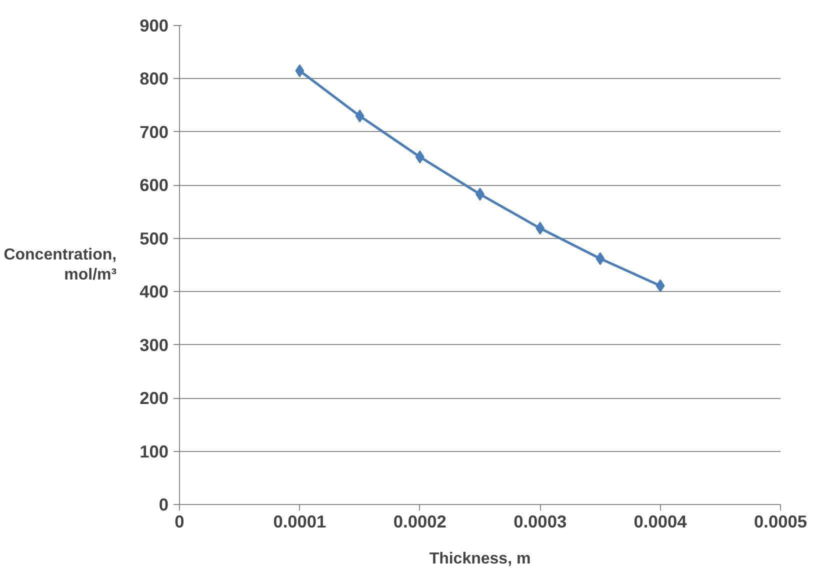 Image resolution: width=836 pixels, height=578 pixels. What do you see at coordinates (60, 265) in the screenshot?
I see `y-axis-title: Concentration, mol/m³` at bounding box center [60, 265].